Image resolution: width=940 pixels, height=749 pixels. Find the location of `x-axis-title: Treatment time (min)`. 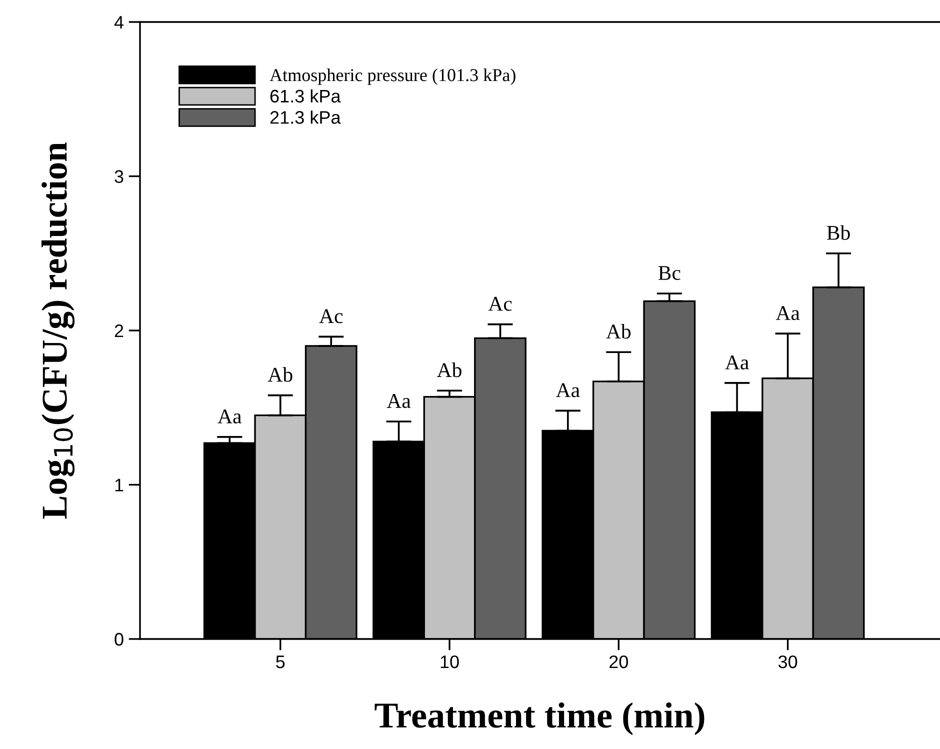

x-axis-title: Treatment time (min) is located at coordinates (539, 719).